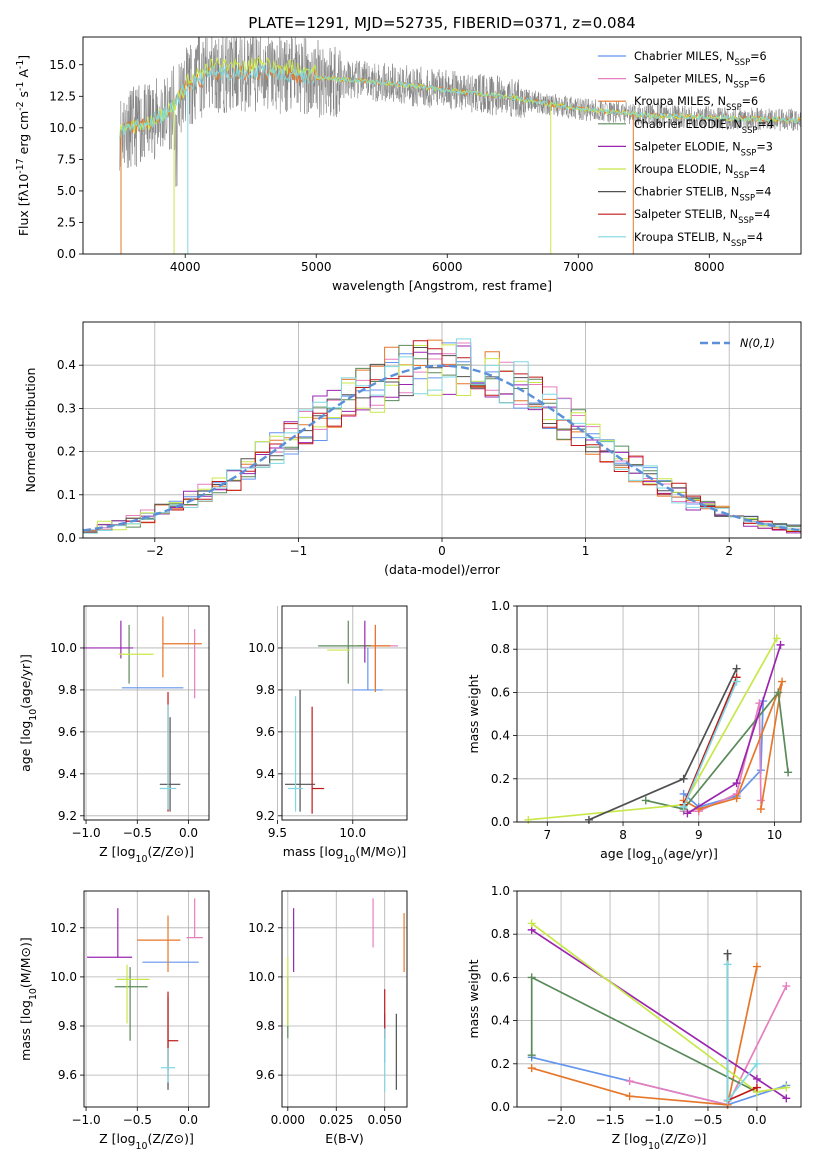 This screenshot has width=819, height=1170. Describe the element at coordinates (352, 833) in the screenshot. I see `x-tick-label: 10.0` at that location.